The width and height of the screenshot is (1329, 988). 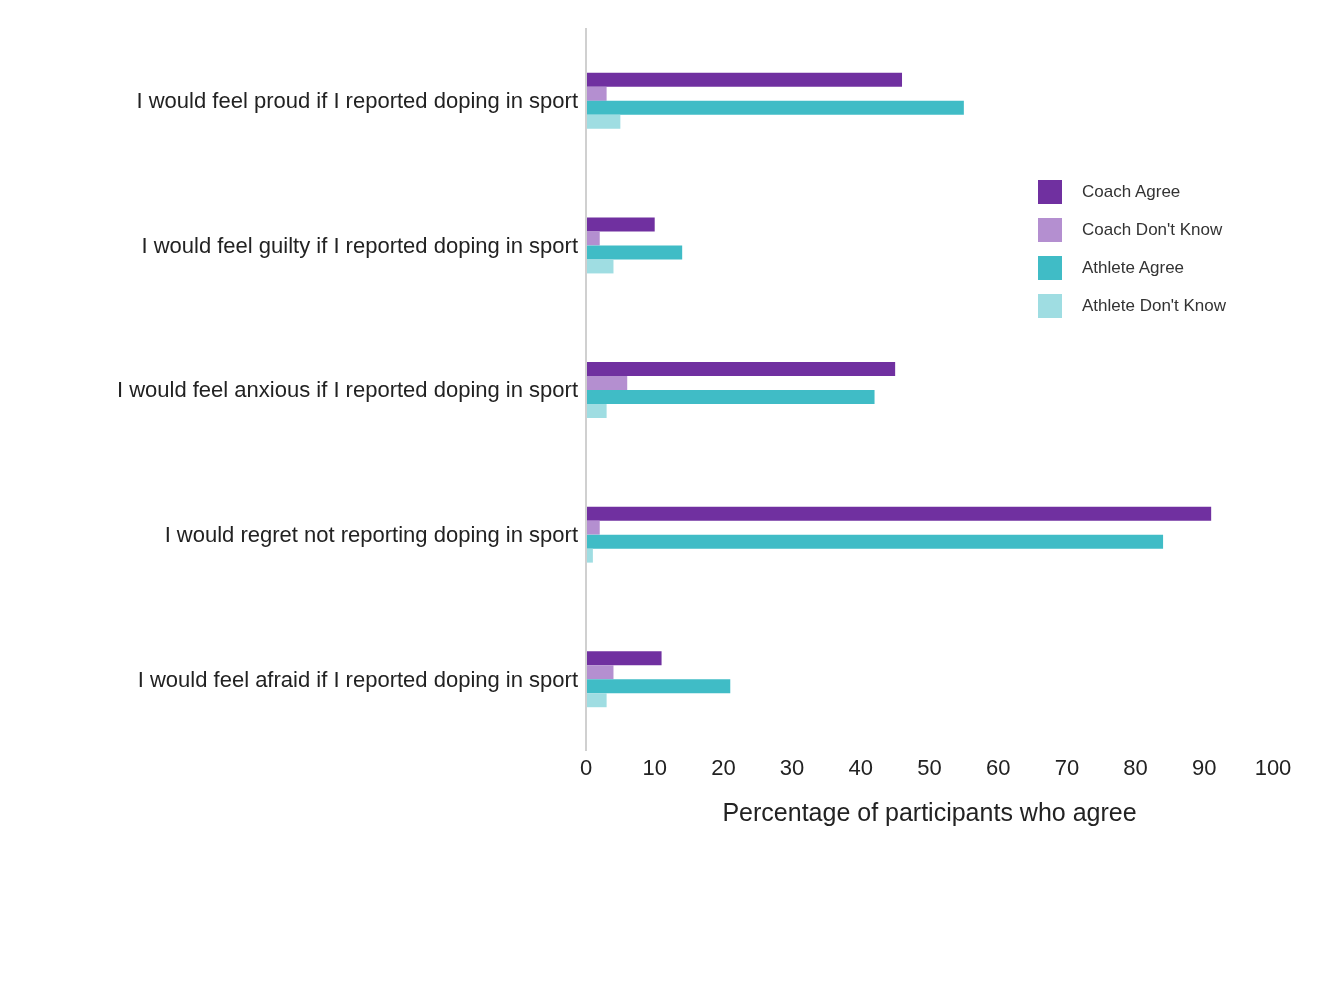 What do you see at coordinates (998, 767) in the screenshot?
I see `x-tick-label: 60` at bounding box center [998, 767].